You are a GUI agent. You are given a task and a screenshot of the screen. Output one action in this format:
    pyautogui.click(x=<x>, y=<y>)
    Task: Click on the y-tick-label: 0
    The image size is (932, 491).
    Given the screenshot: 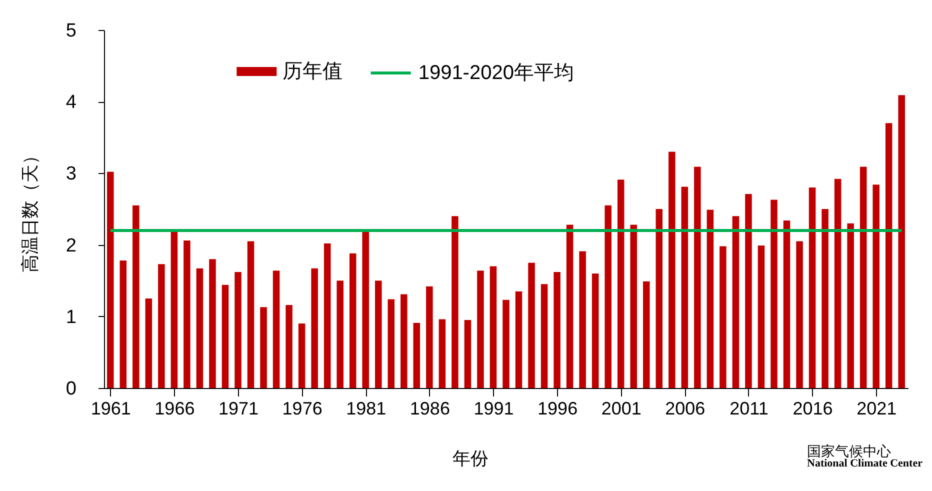 What is the action you would take?
    pyautogui.click(x=71, y=389)
    